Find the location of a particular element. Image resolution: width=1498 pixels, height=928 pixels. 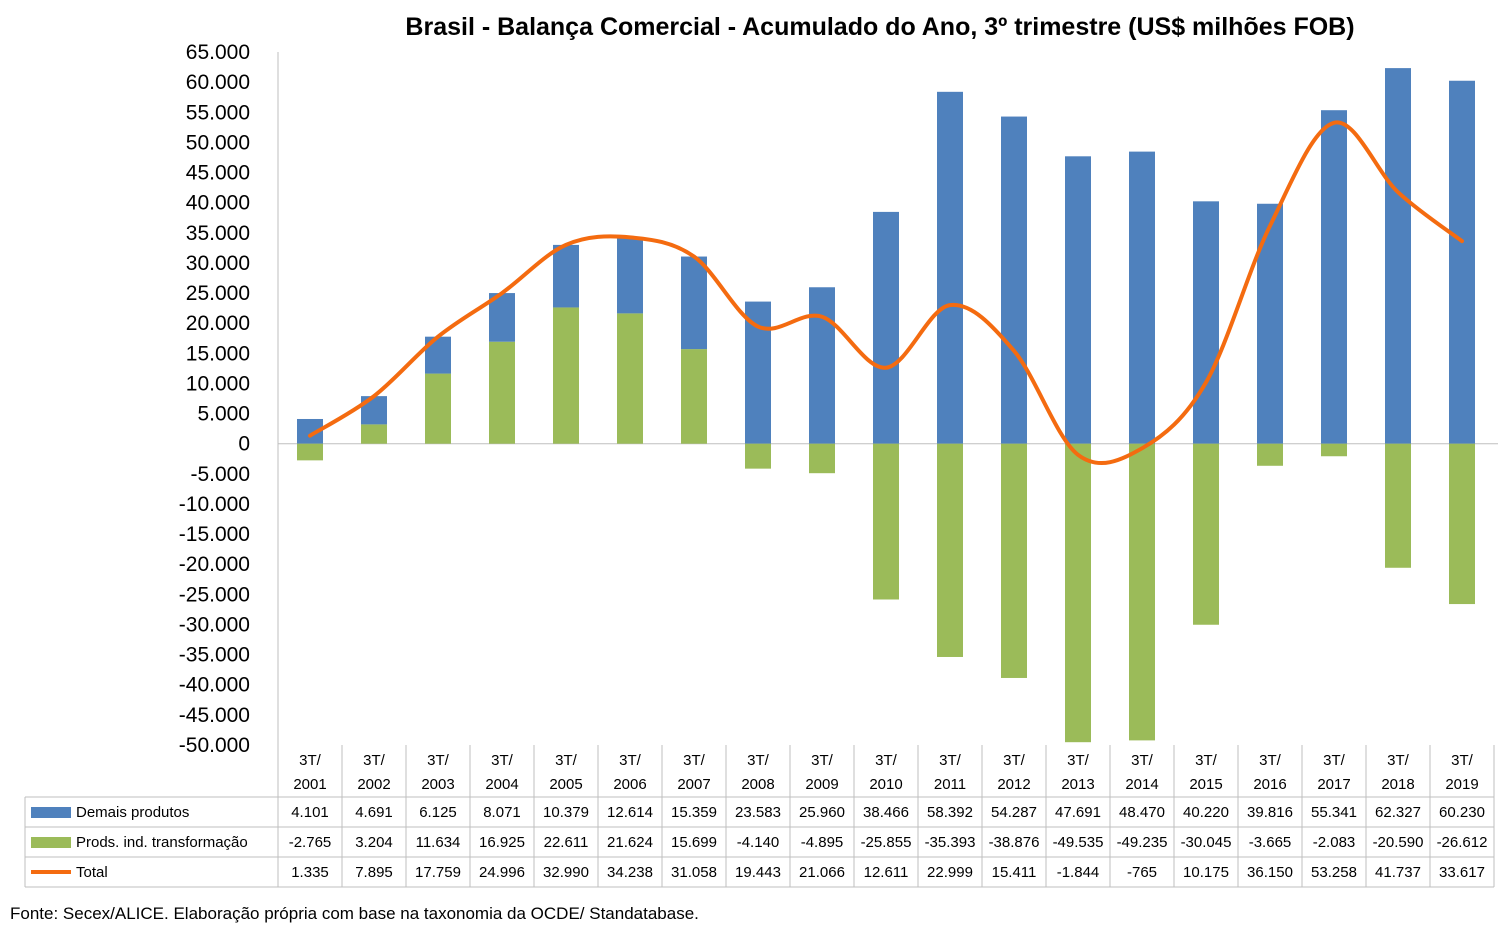

x-tick-label: 2004 is located at coordinates (501, 784).